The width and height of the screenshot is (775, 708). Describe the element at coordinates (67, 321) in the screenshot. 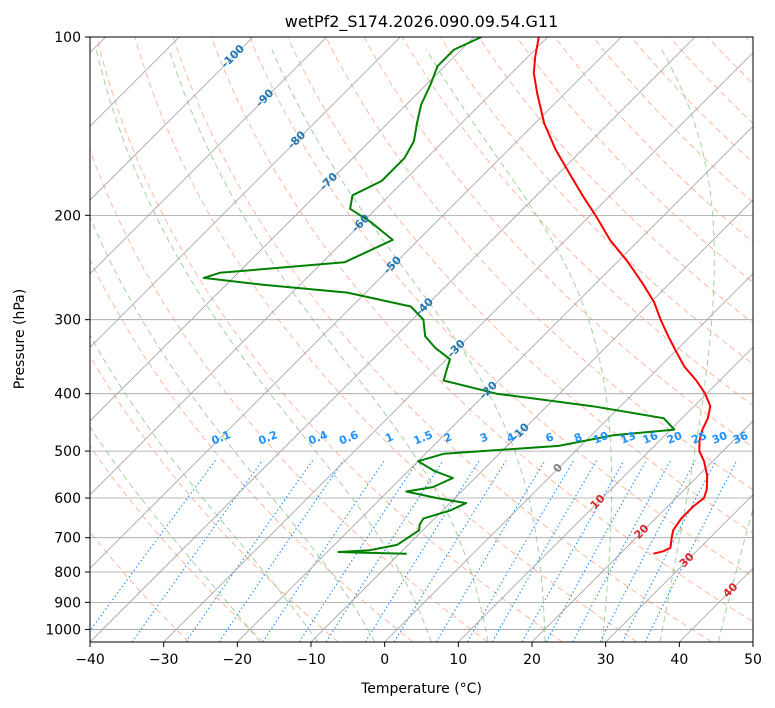

I see `y-tick-label: 300` at that location.